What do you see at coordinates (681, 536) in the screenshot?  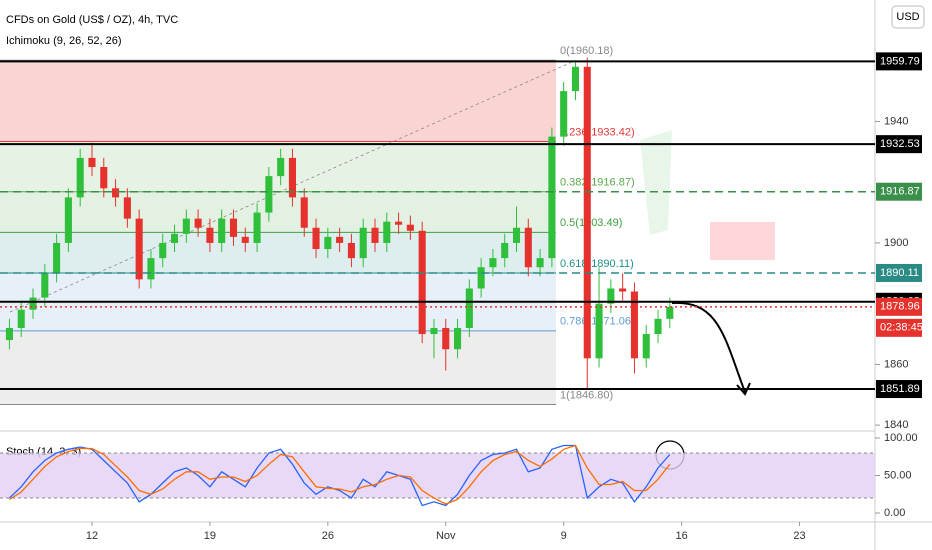 I see `x-tick-label: 16` at bounding box center [681, 536].